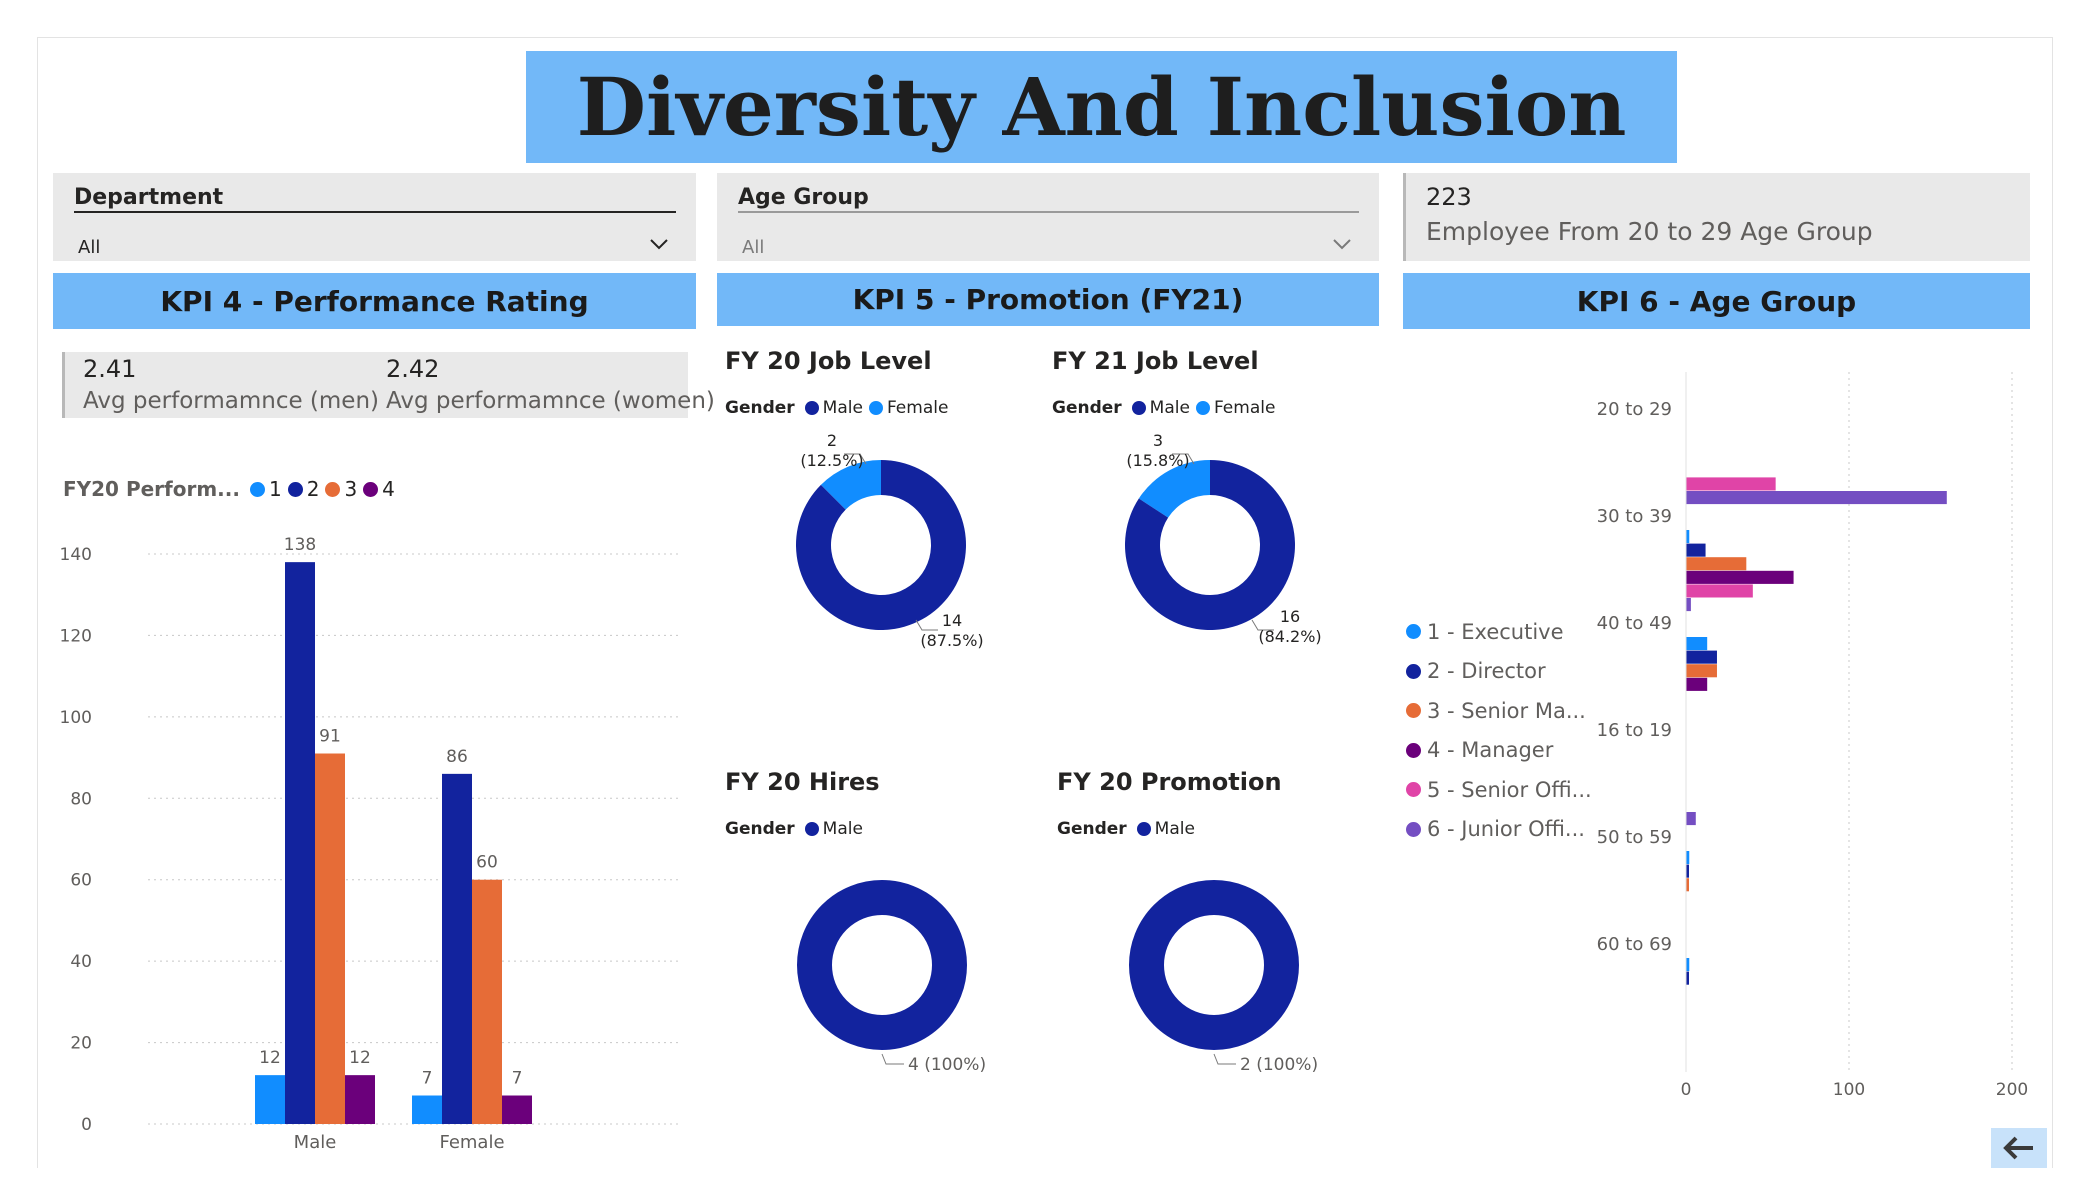  I want to click on x-tick-label: Male, so click(315, 1142).